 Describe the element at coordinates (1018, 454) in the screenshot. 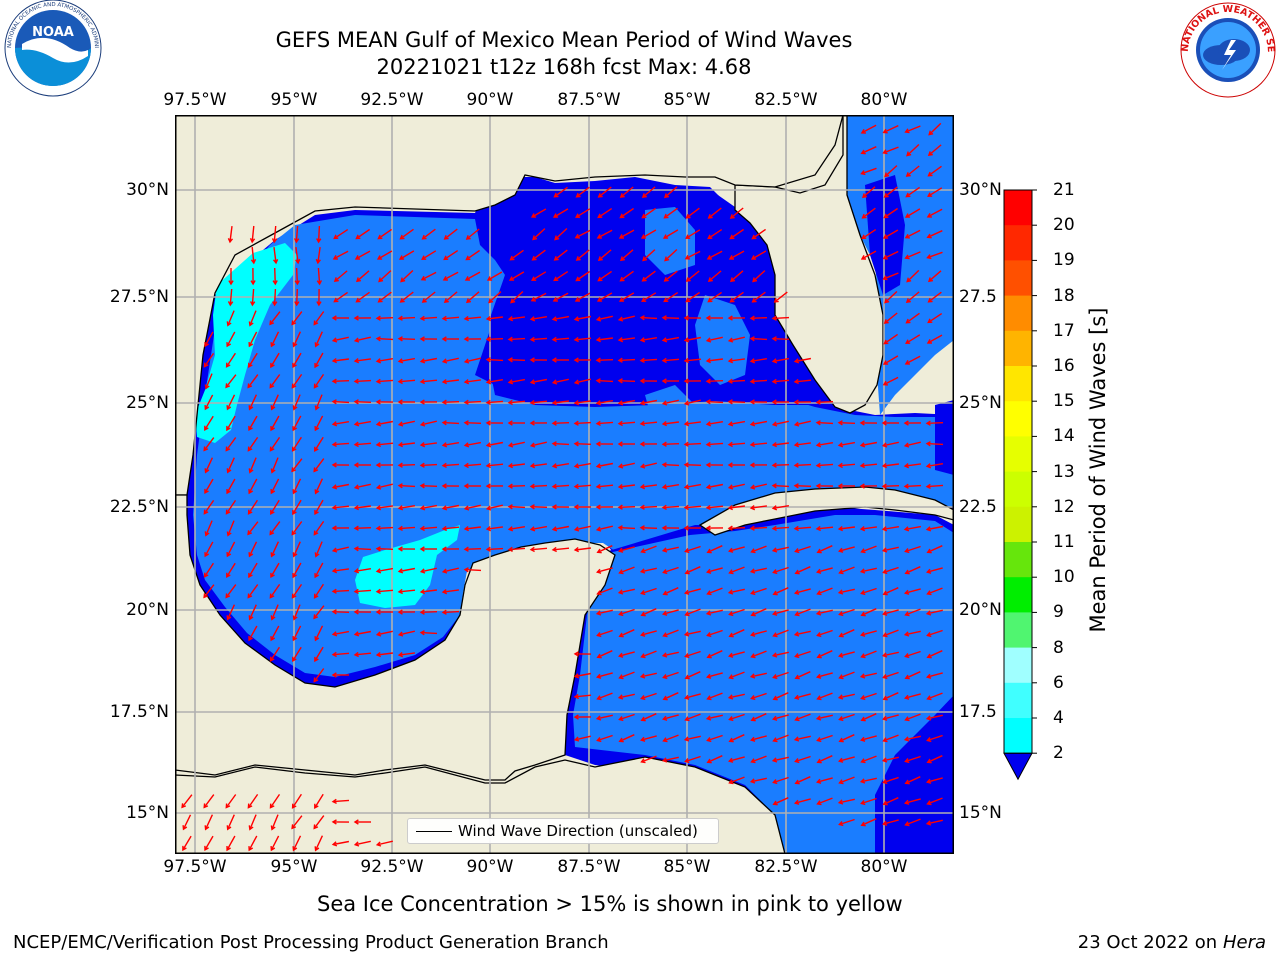

I see `colorbar-band` at that location.